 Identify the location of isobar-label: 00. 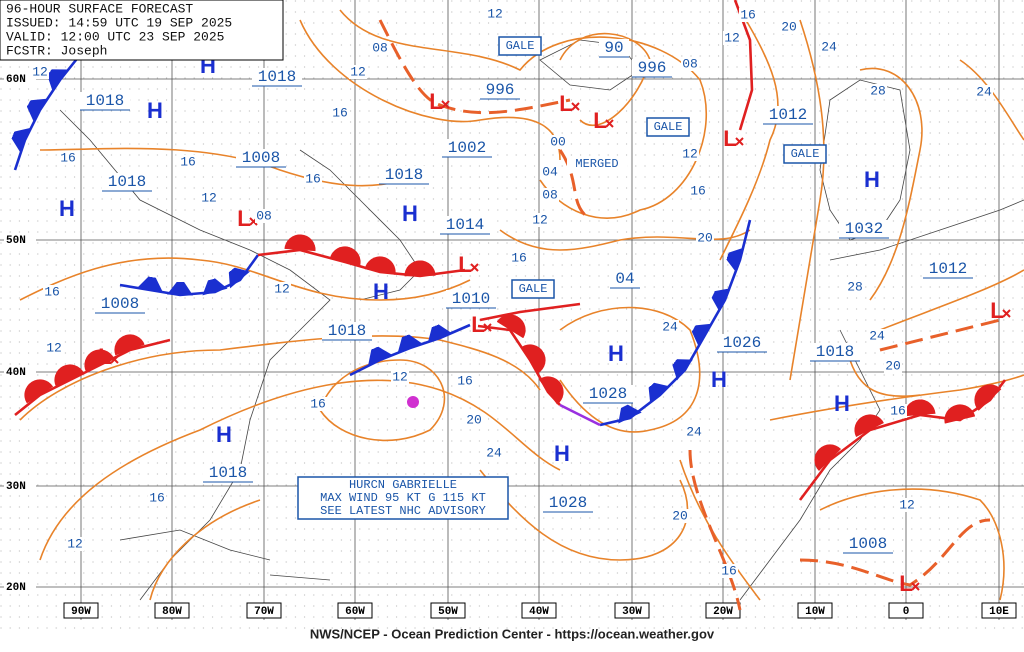
(558, 141).